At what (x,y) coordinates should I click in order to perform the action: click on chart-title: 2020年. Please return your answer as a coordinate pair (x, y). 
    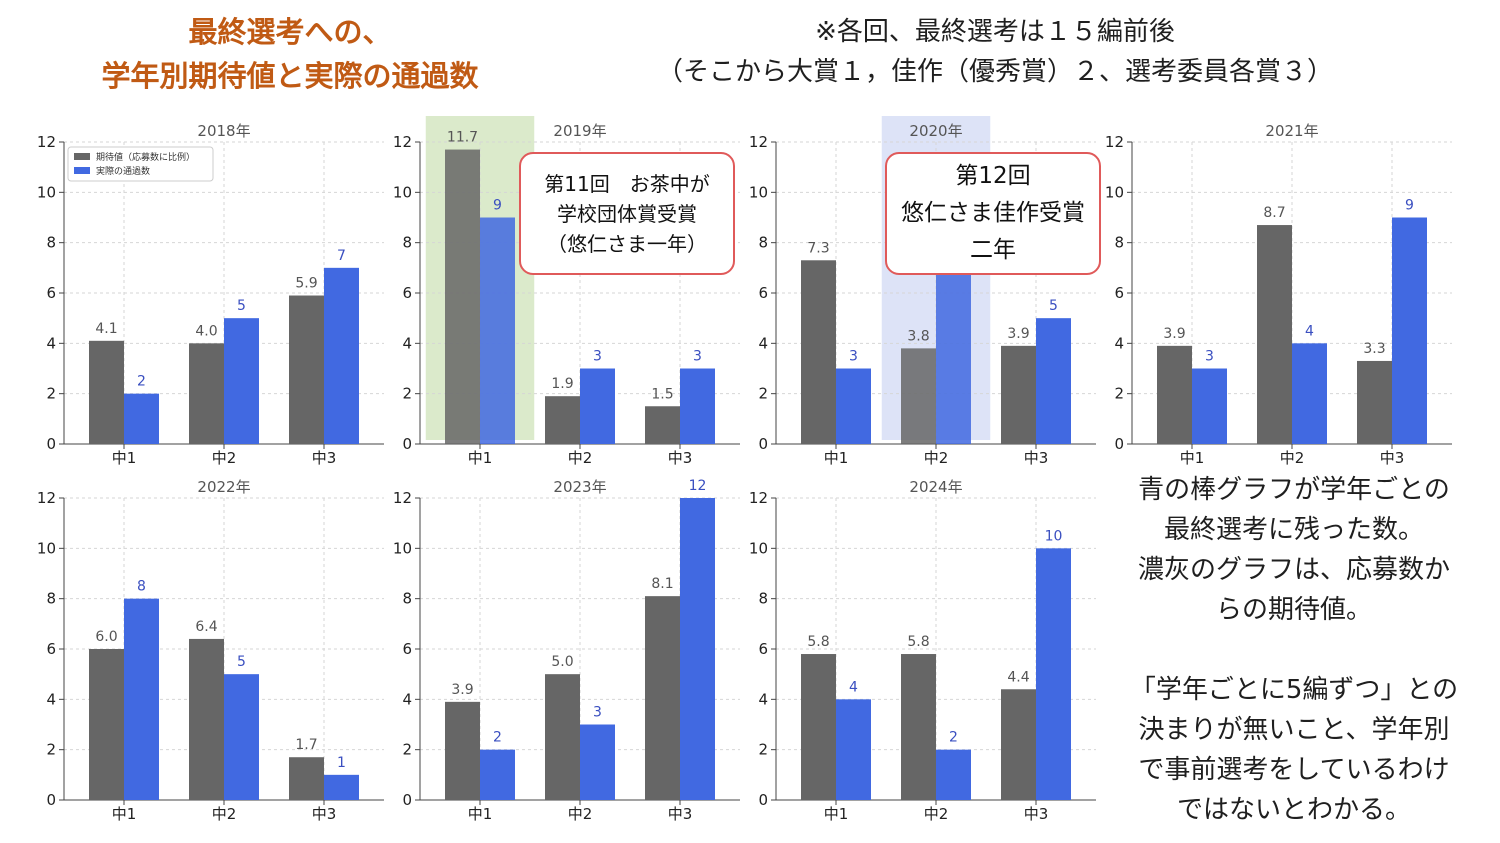
    Looking at the image, I should click on (935, 131).